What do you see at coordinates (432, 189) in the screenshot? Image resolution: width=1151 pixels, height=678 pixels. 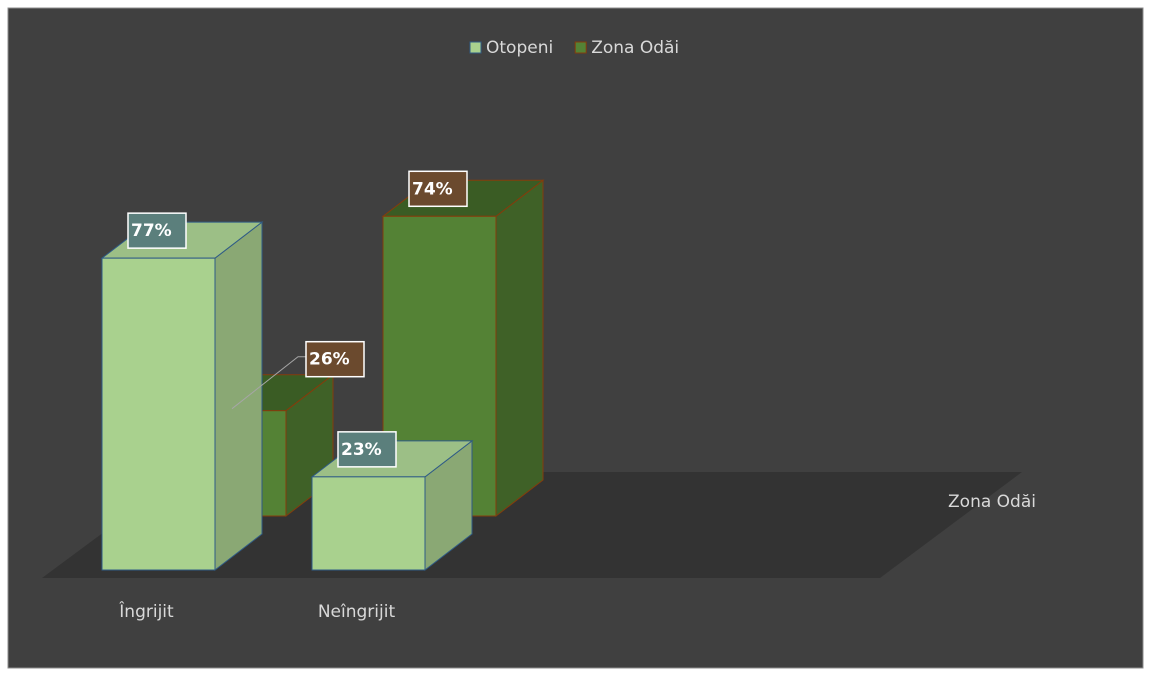 I see `data-label: 74%` at bounding box center [432, 189].